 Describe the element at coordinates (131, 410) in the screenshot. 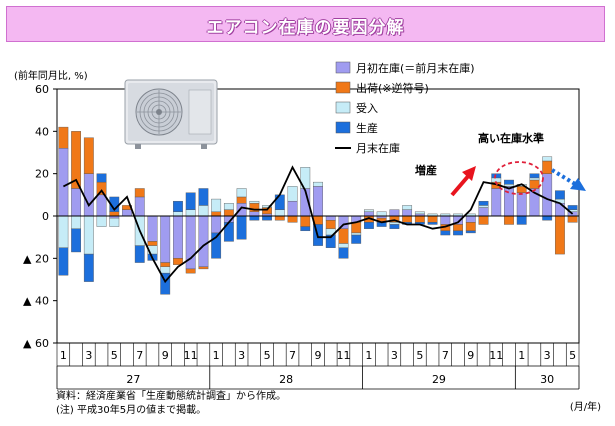

I see `footnote: (注) 平成30年5月の値まで掲載。` at that location.